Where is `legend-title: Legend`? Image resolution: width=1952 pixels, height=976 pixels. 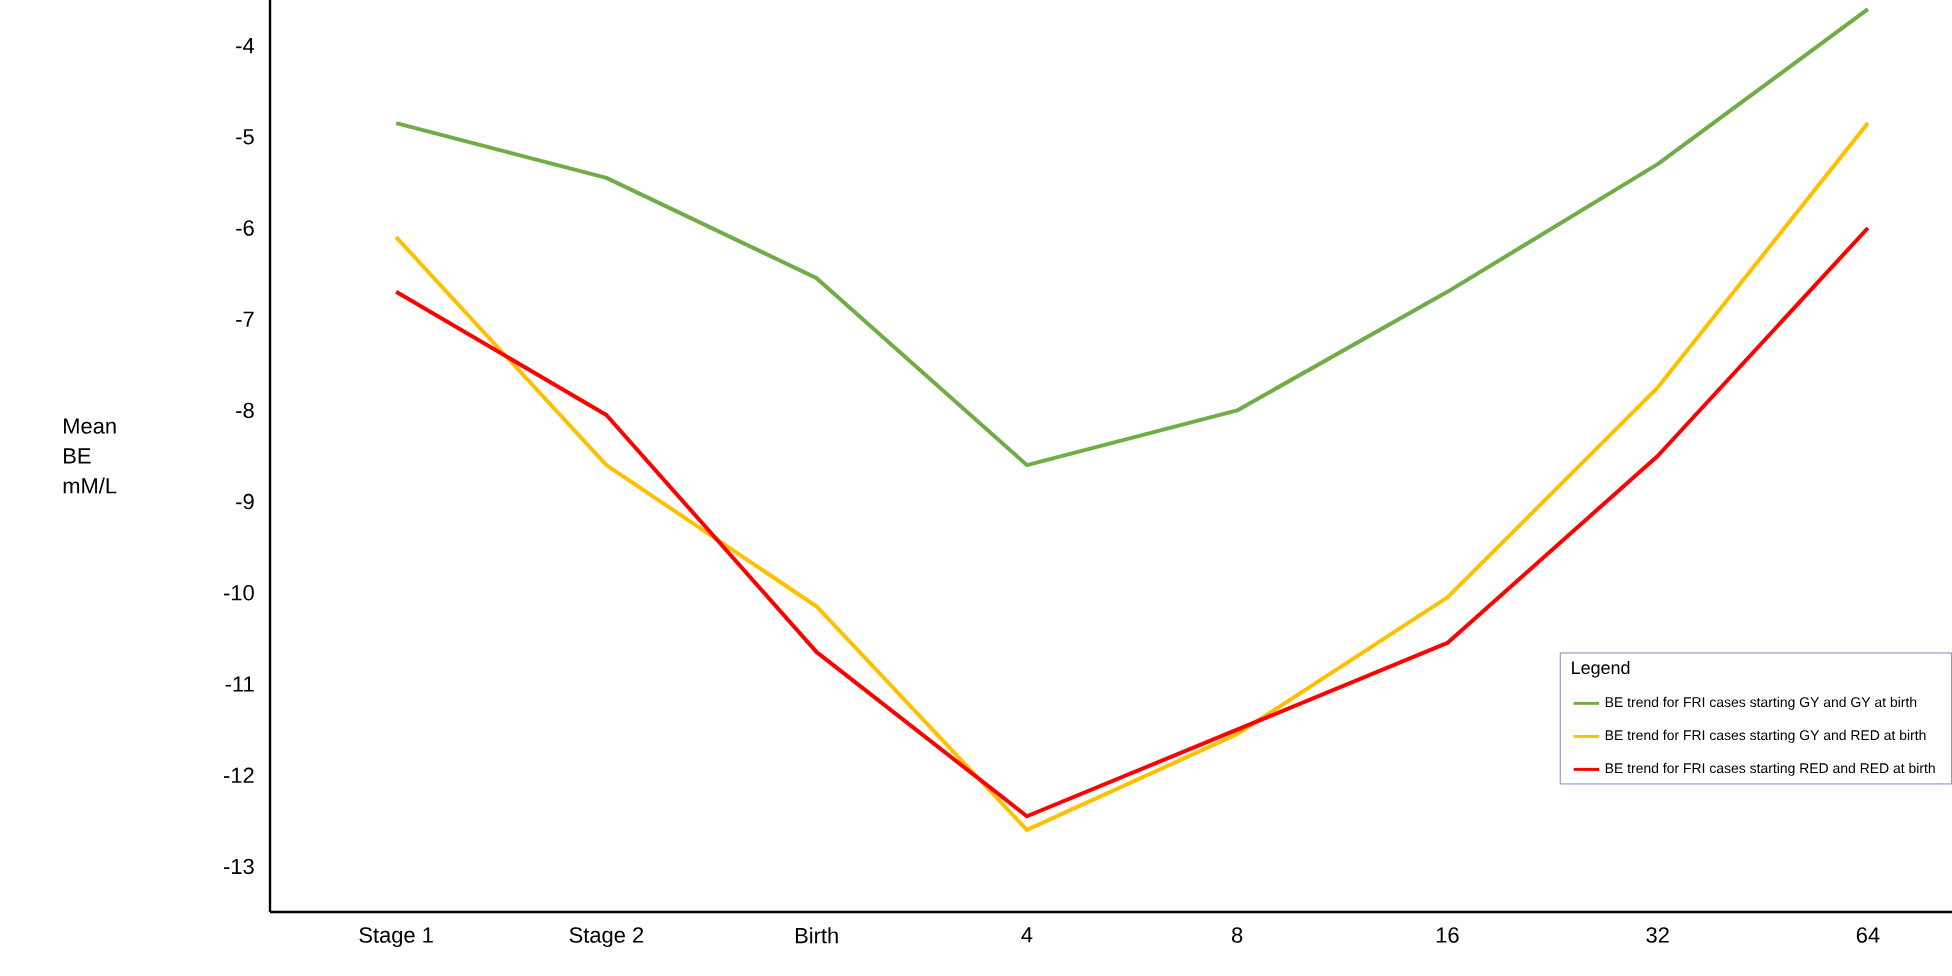 legend-title: Legend is located at coordinates (1601, 669).